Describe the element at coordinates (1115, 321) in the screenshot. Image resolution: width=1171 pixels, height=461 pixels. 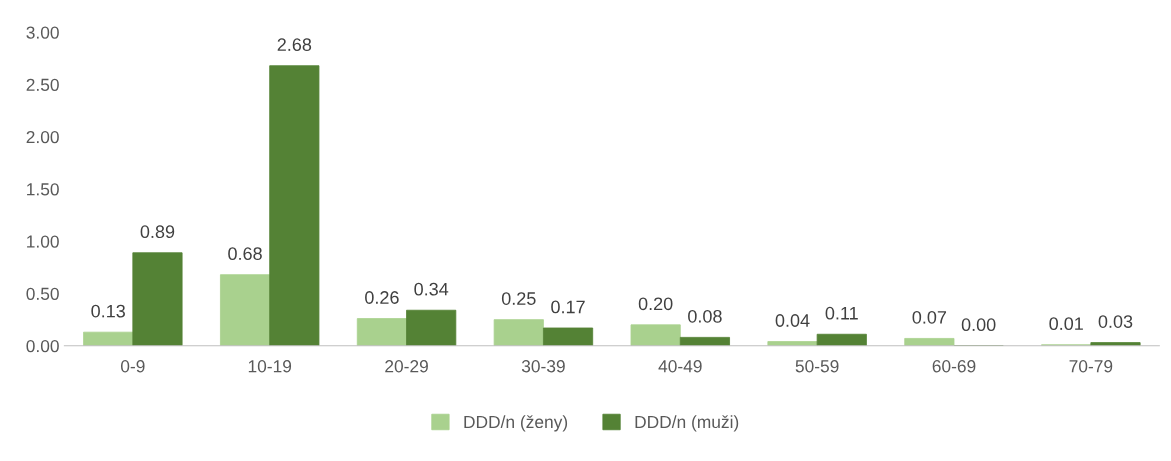
I see `data-label: 0.03` at that location.